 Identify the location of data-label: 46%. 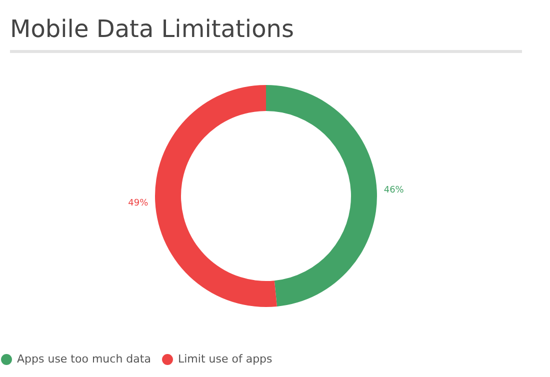
(394, 191).